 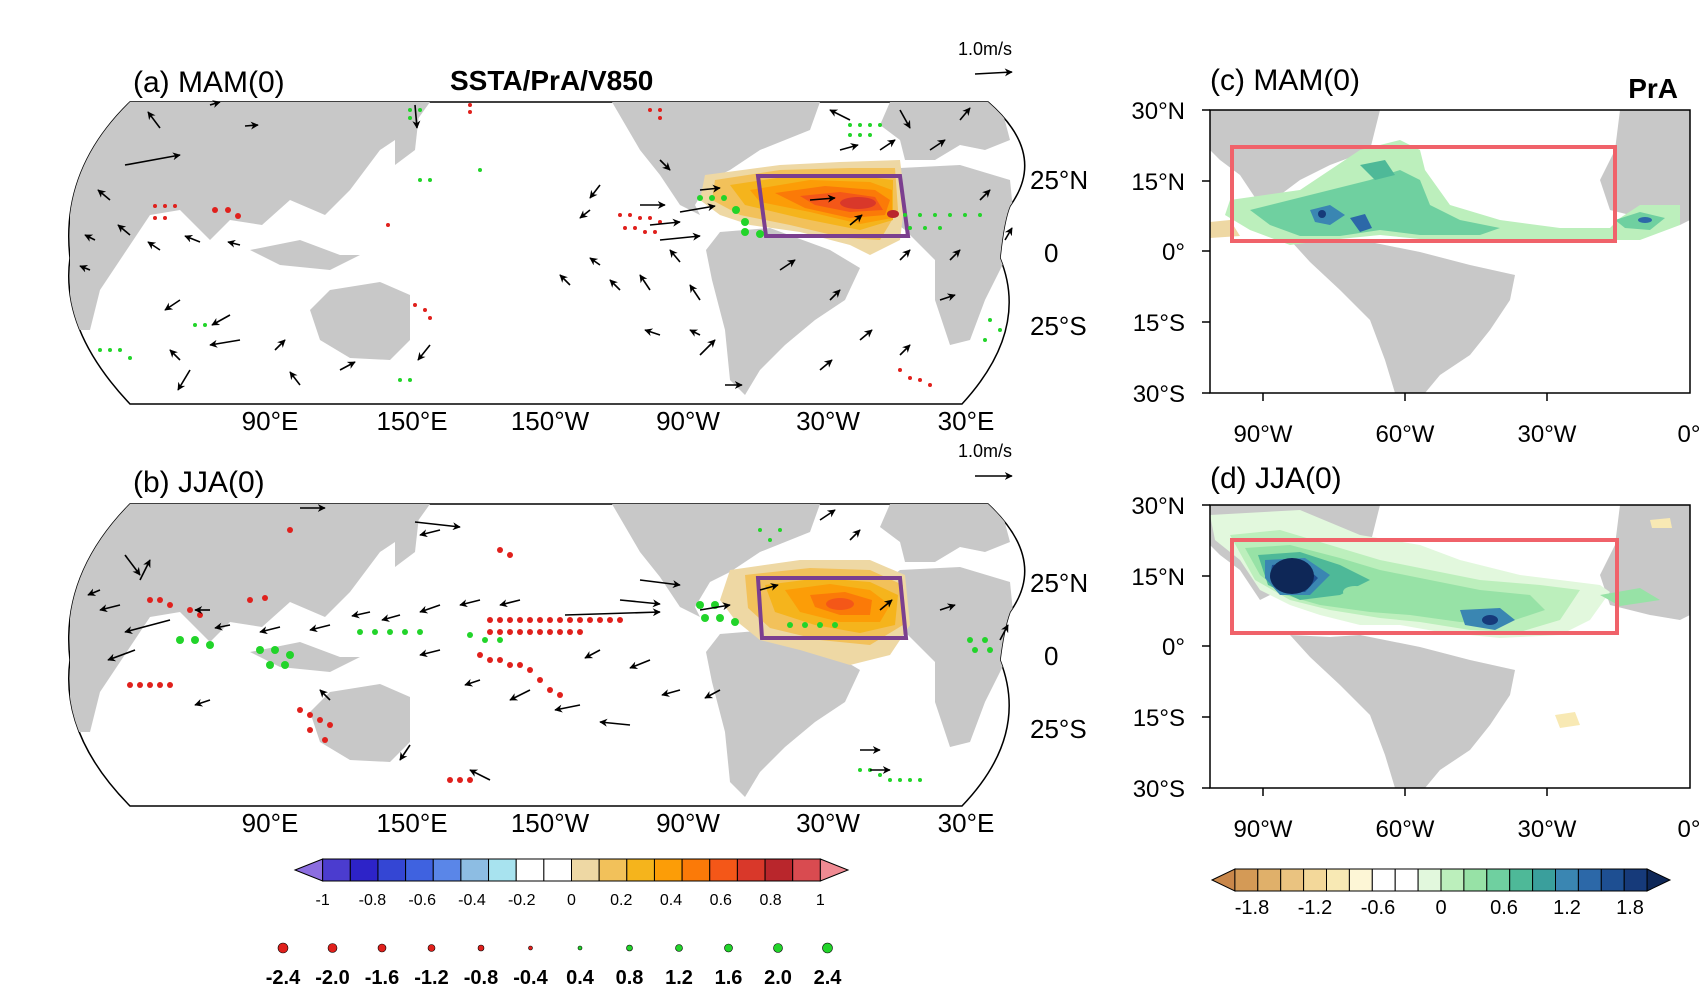 What do you see at coordinates (966, 421) in the screenshot?
I see `panel-a-lon-tick-30e: 30°E` at bounding box center [966, 421].